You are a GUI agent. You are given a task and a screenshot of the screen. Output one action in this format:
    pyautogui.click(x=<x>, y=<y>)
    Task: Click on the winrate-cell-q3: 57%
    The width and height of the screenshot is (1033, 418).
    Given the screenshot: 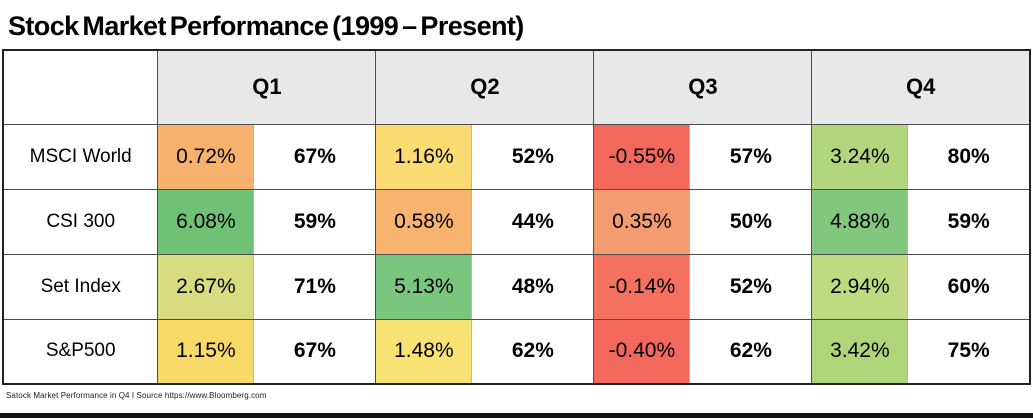 What is the action you would take?
    pyautogui.click(x=751, y=156)
    